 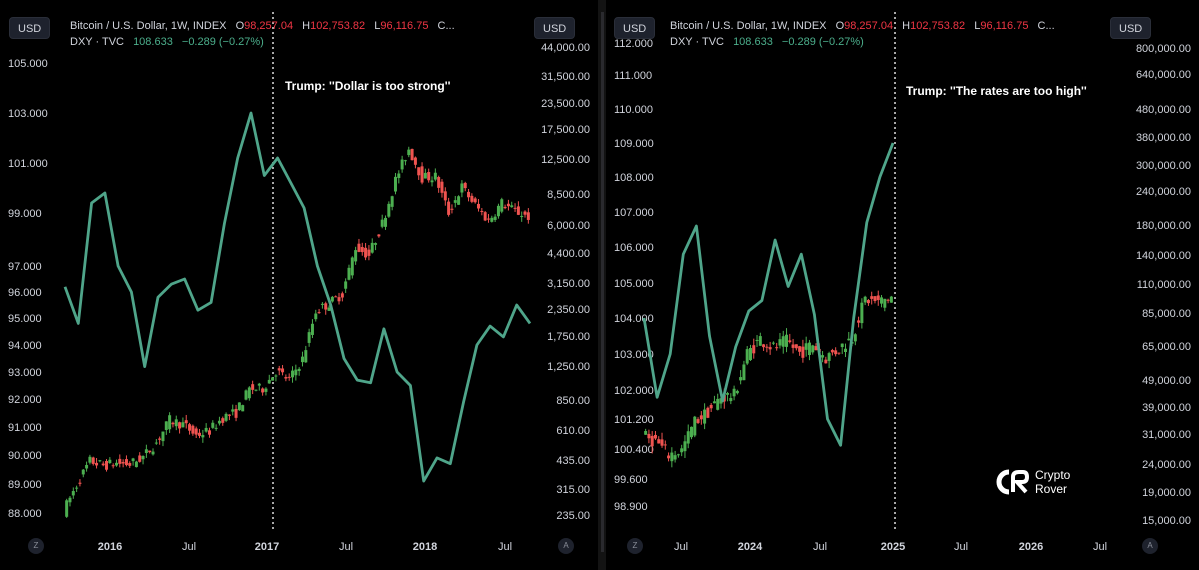 What do you see at coordinates (1163, 49) in the screenshot?
I see `right-axis-tick: 800,000.00` at bounding box center [1163, 49].